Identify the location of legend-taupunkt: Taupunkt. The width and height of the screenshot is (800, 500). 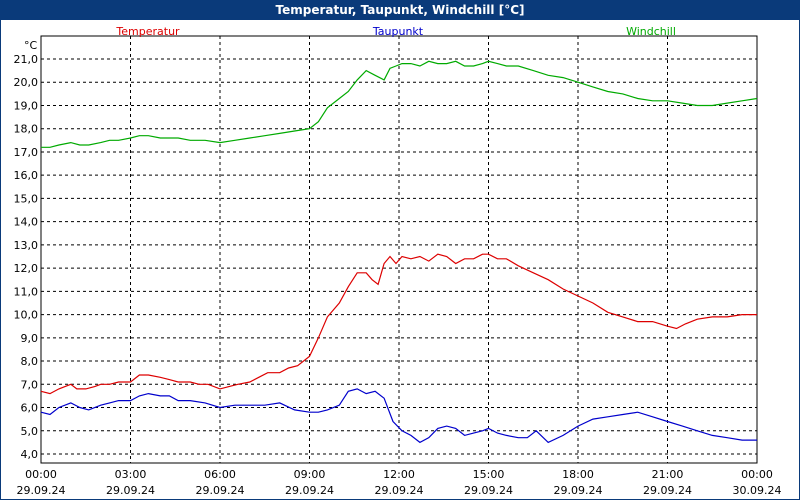
(398, 31).